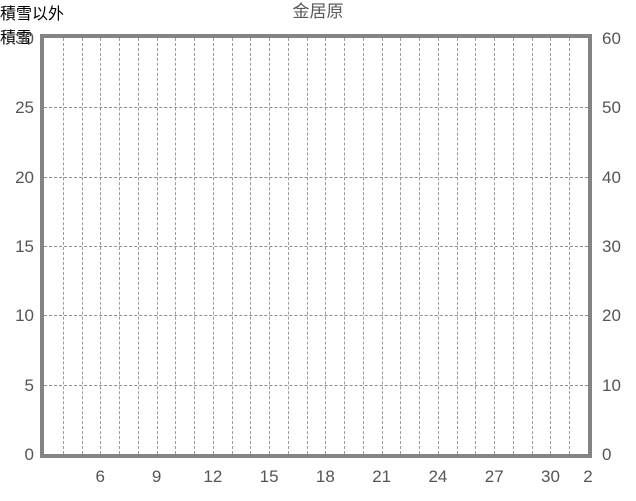 This screenshot has width=636, height=501. I want to click on x-axis-tick-label: 15, so click(269, 476).